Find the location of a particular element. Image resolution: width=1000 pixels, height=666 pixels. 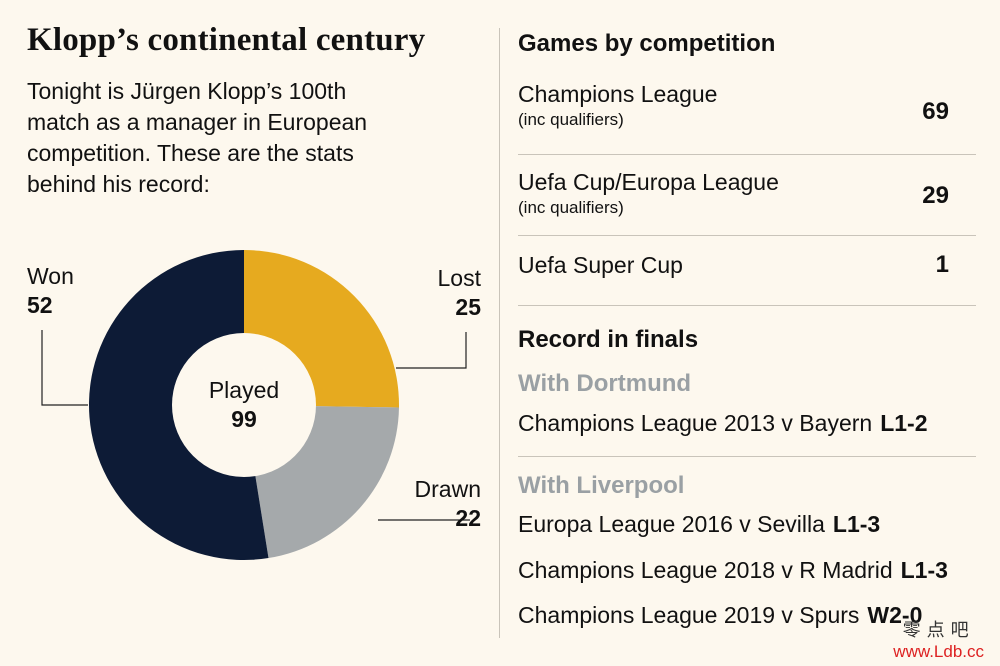

label-won-name: Won is located at coordinates (50, 276).